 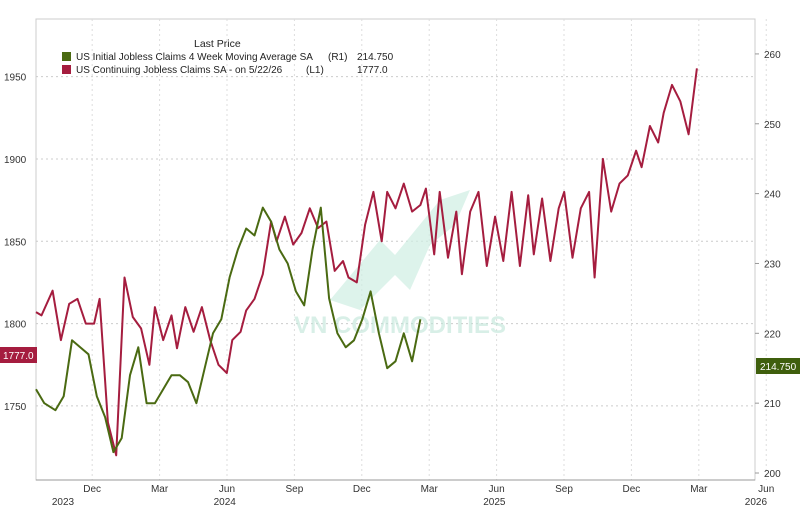 I want to click on legend-swatch-continuing, so click(x=66, y=69).